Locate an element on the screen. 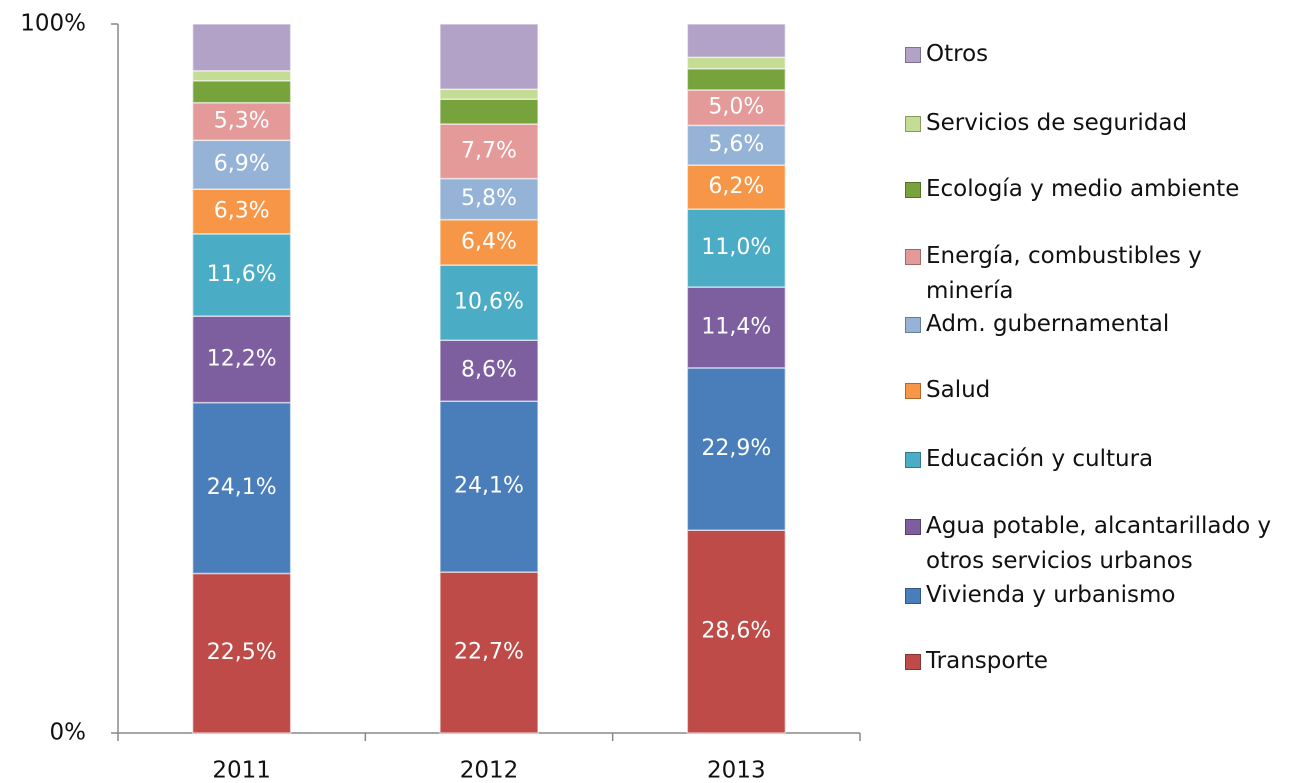  value-label: 22,9% is located at coordinates (736, 448).